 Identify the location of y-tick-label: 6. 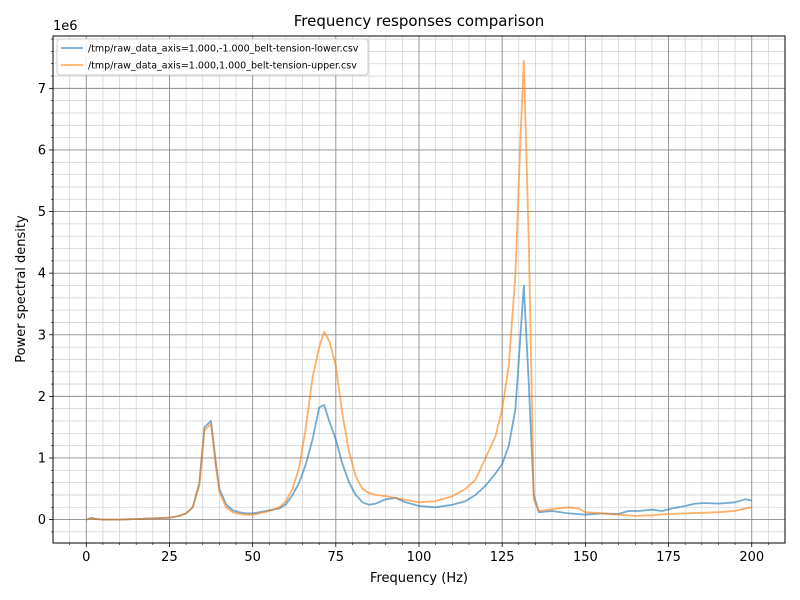
(42, 150).